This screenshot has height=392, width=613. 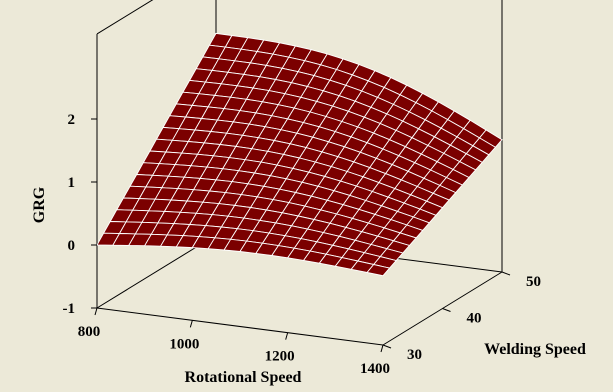 I want to click on x-axis-title: Rotational Speed, so click(x=243, y=377).